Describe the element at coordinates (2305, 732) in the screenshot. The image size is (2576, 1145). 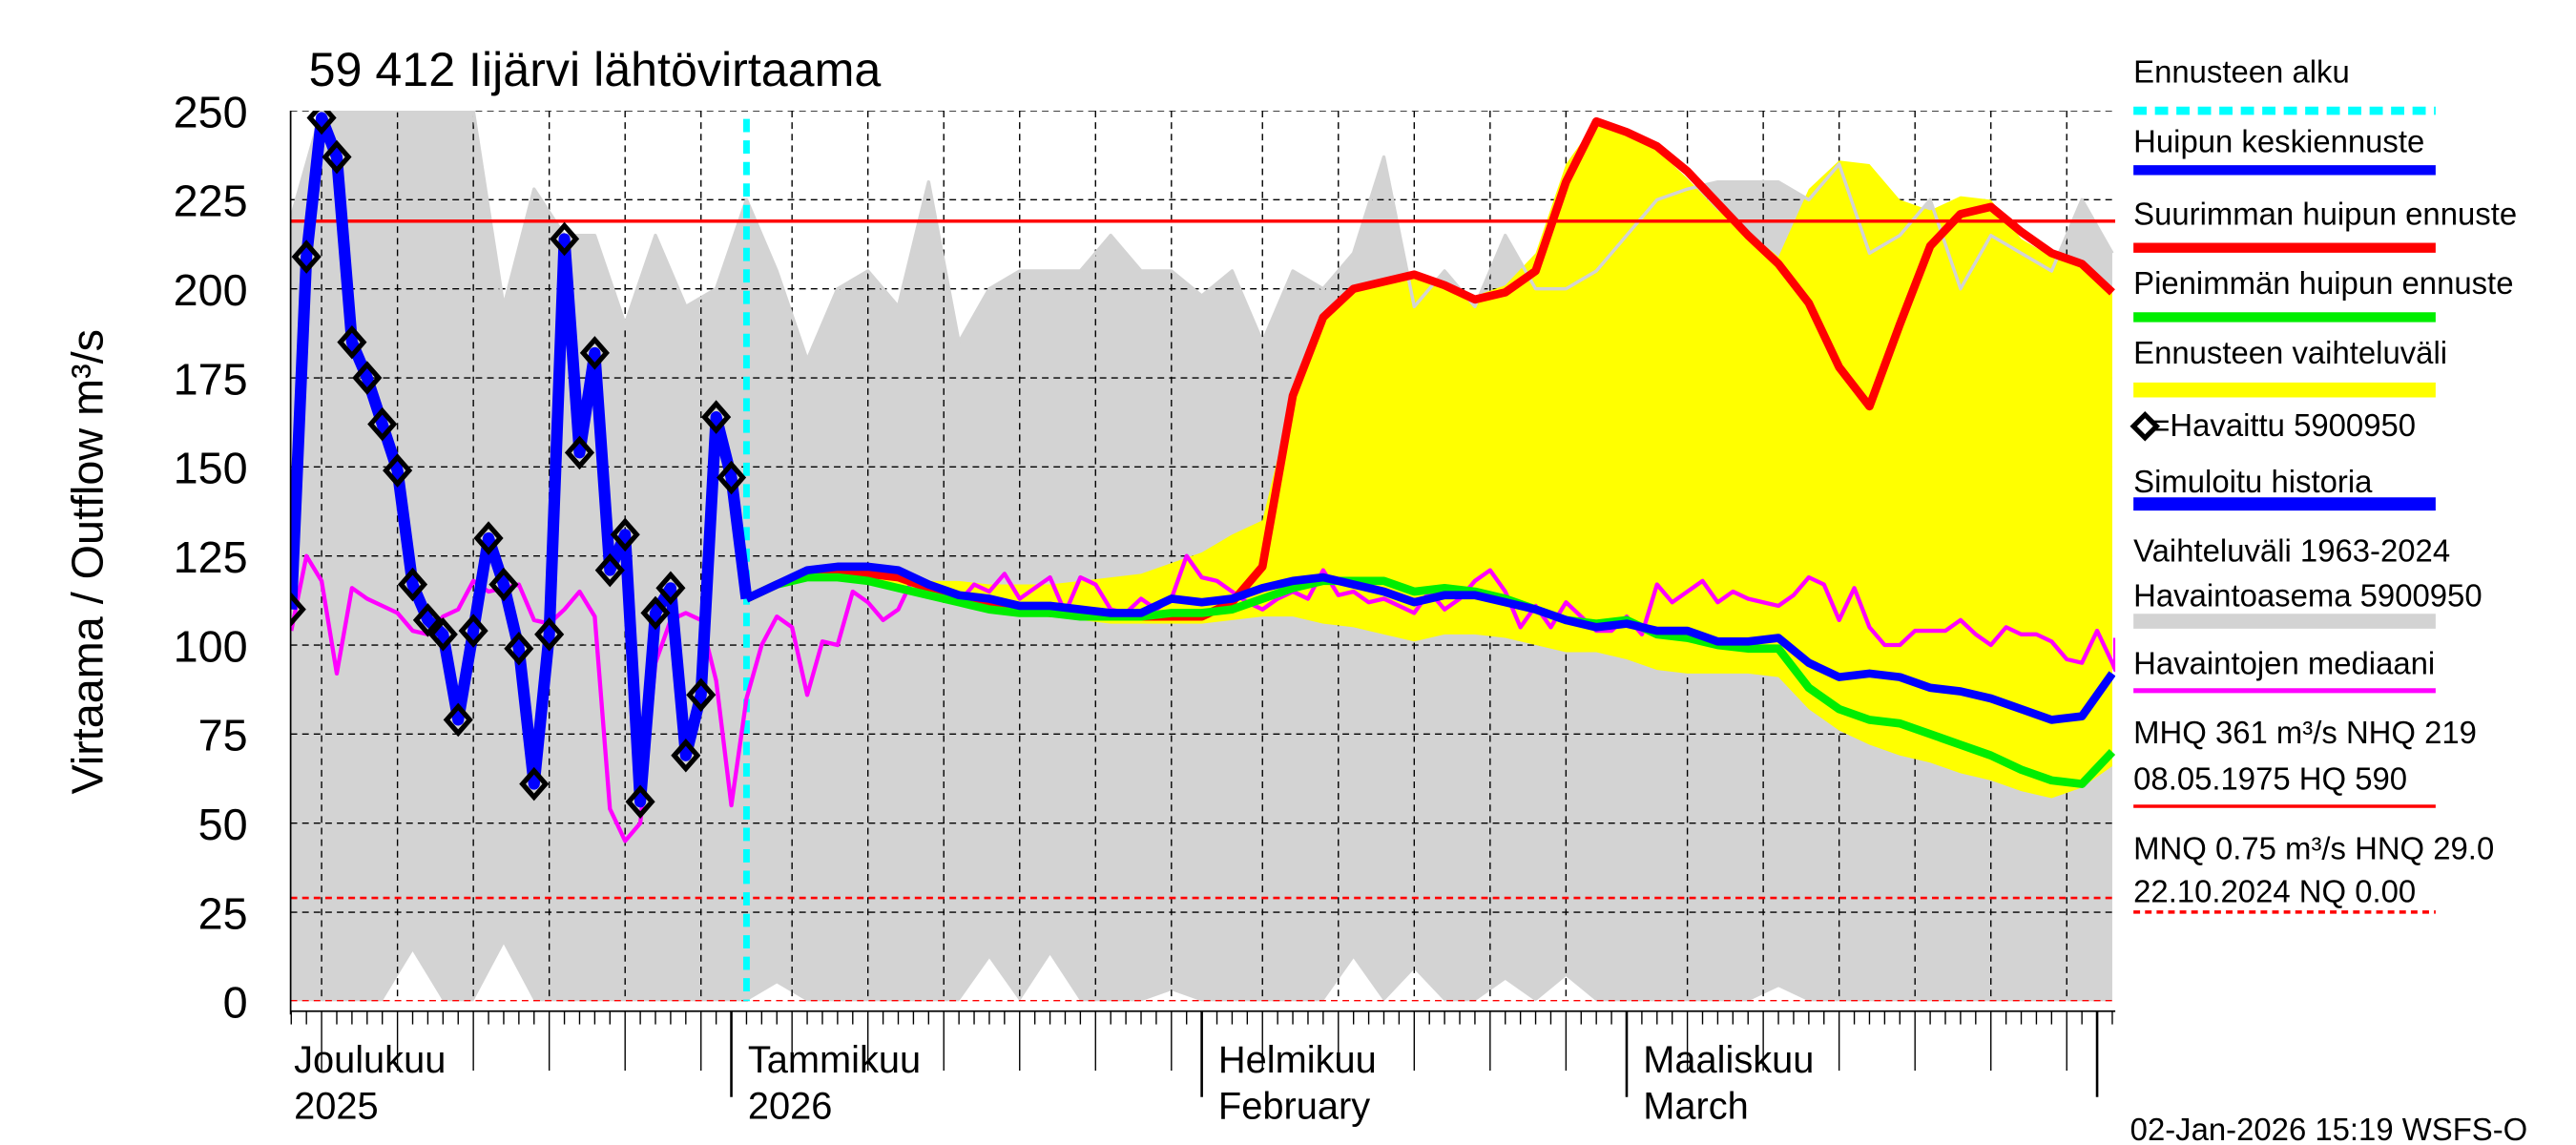
I see `legend-mhq-1: MHQ 361 m³/s NHQ 219` at that location.